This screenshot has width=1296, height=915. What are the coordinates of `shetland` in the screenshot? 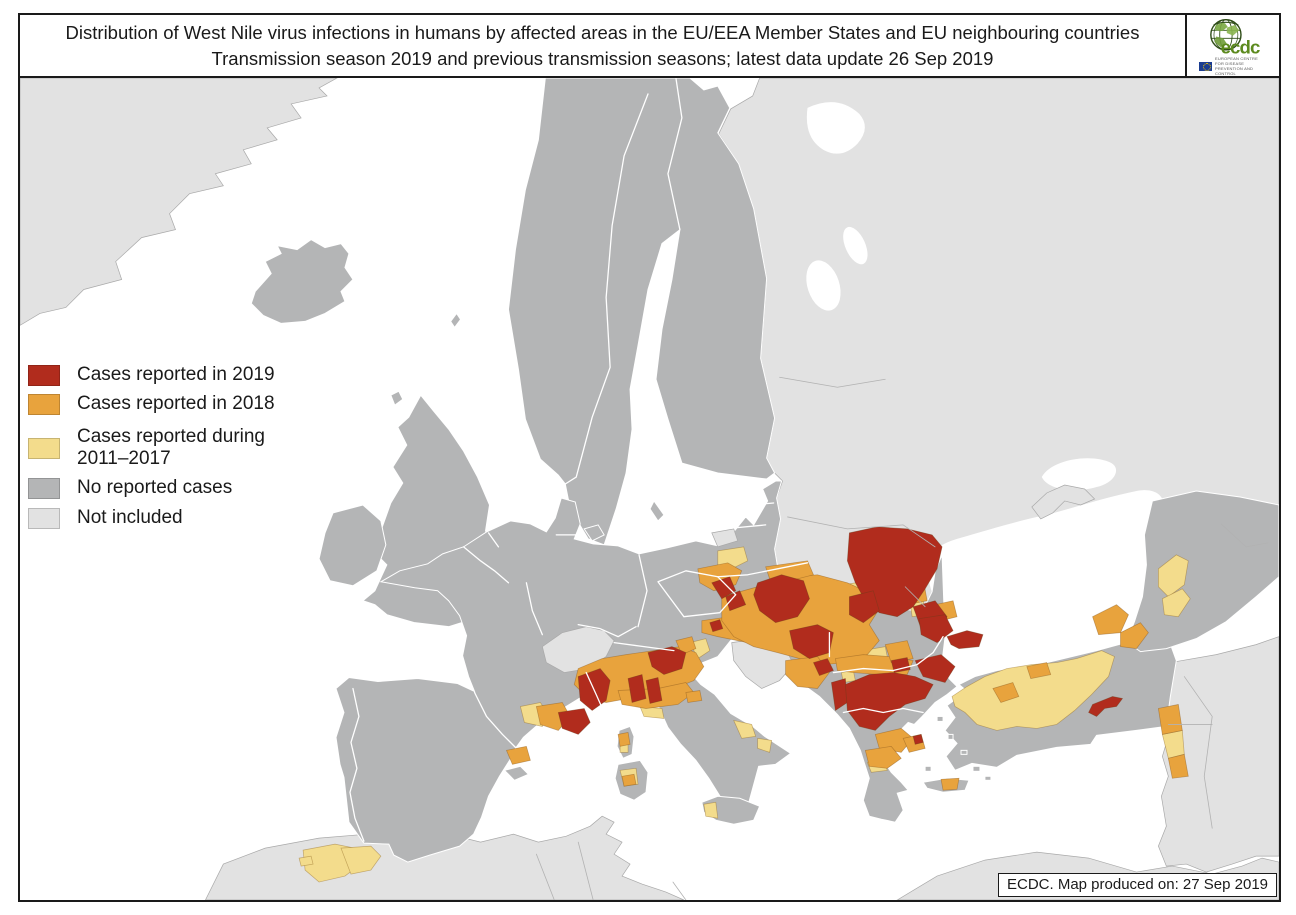 It's located at (456, 320).